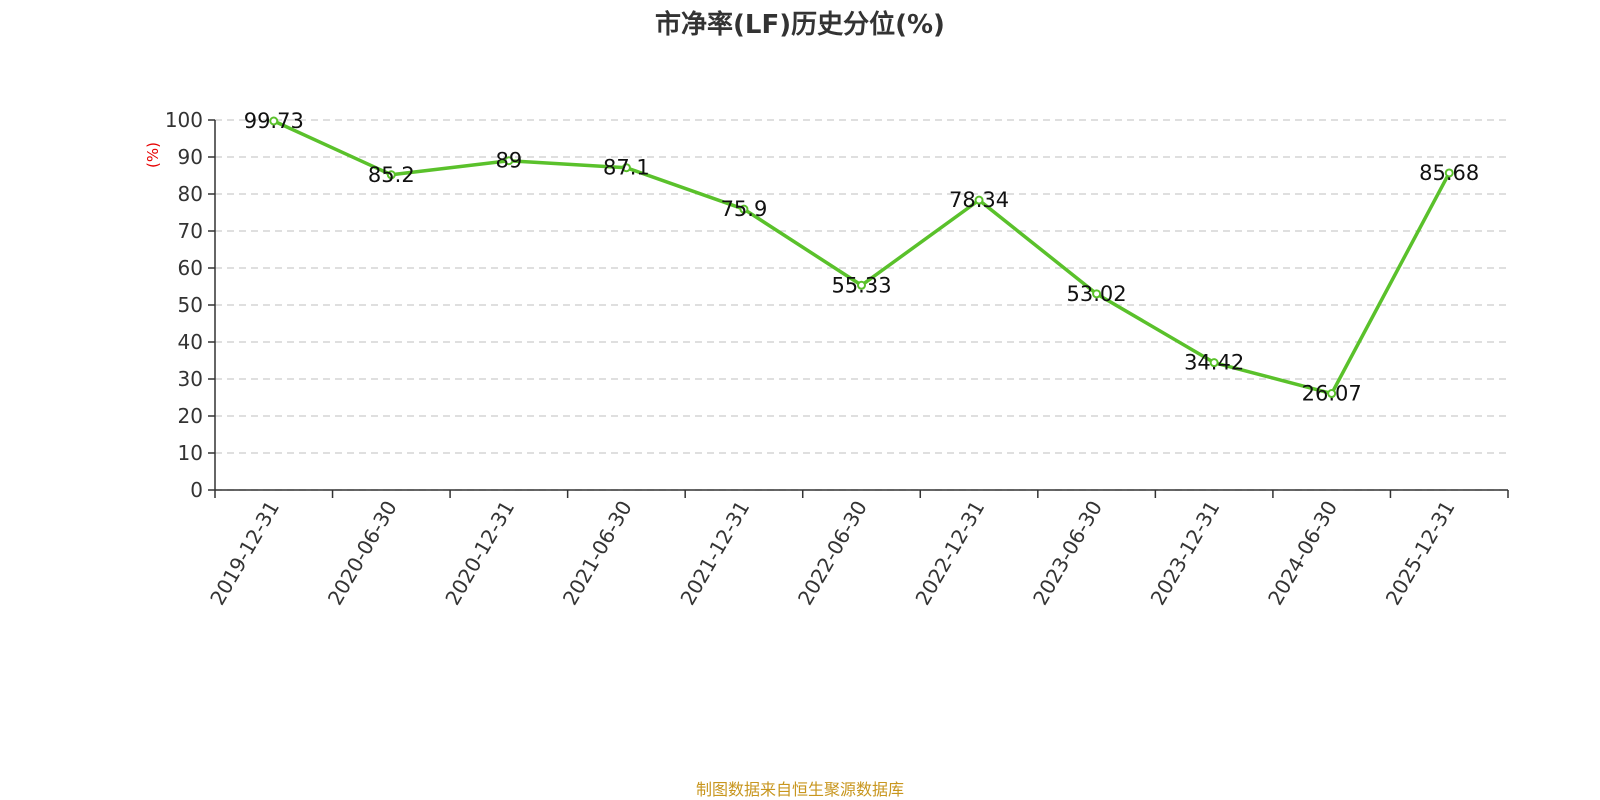 This screenshot has height=800, width=1600. I want to click on x-tick-label: 2019-12-31, so click(244, 553).